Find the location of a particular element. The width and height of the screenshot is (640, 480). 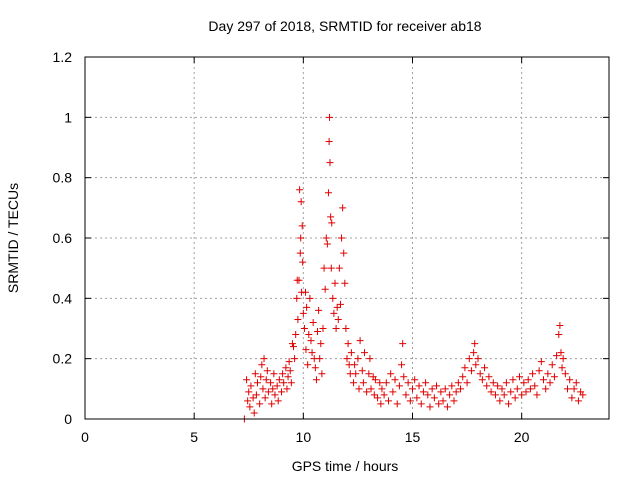

y-tick-label: 0 is located at coordinates (68, 419).